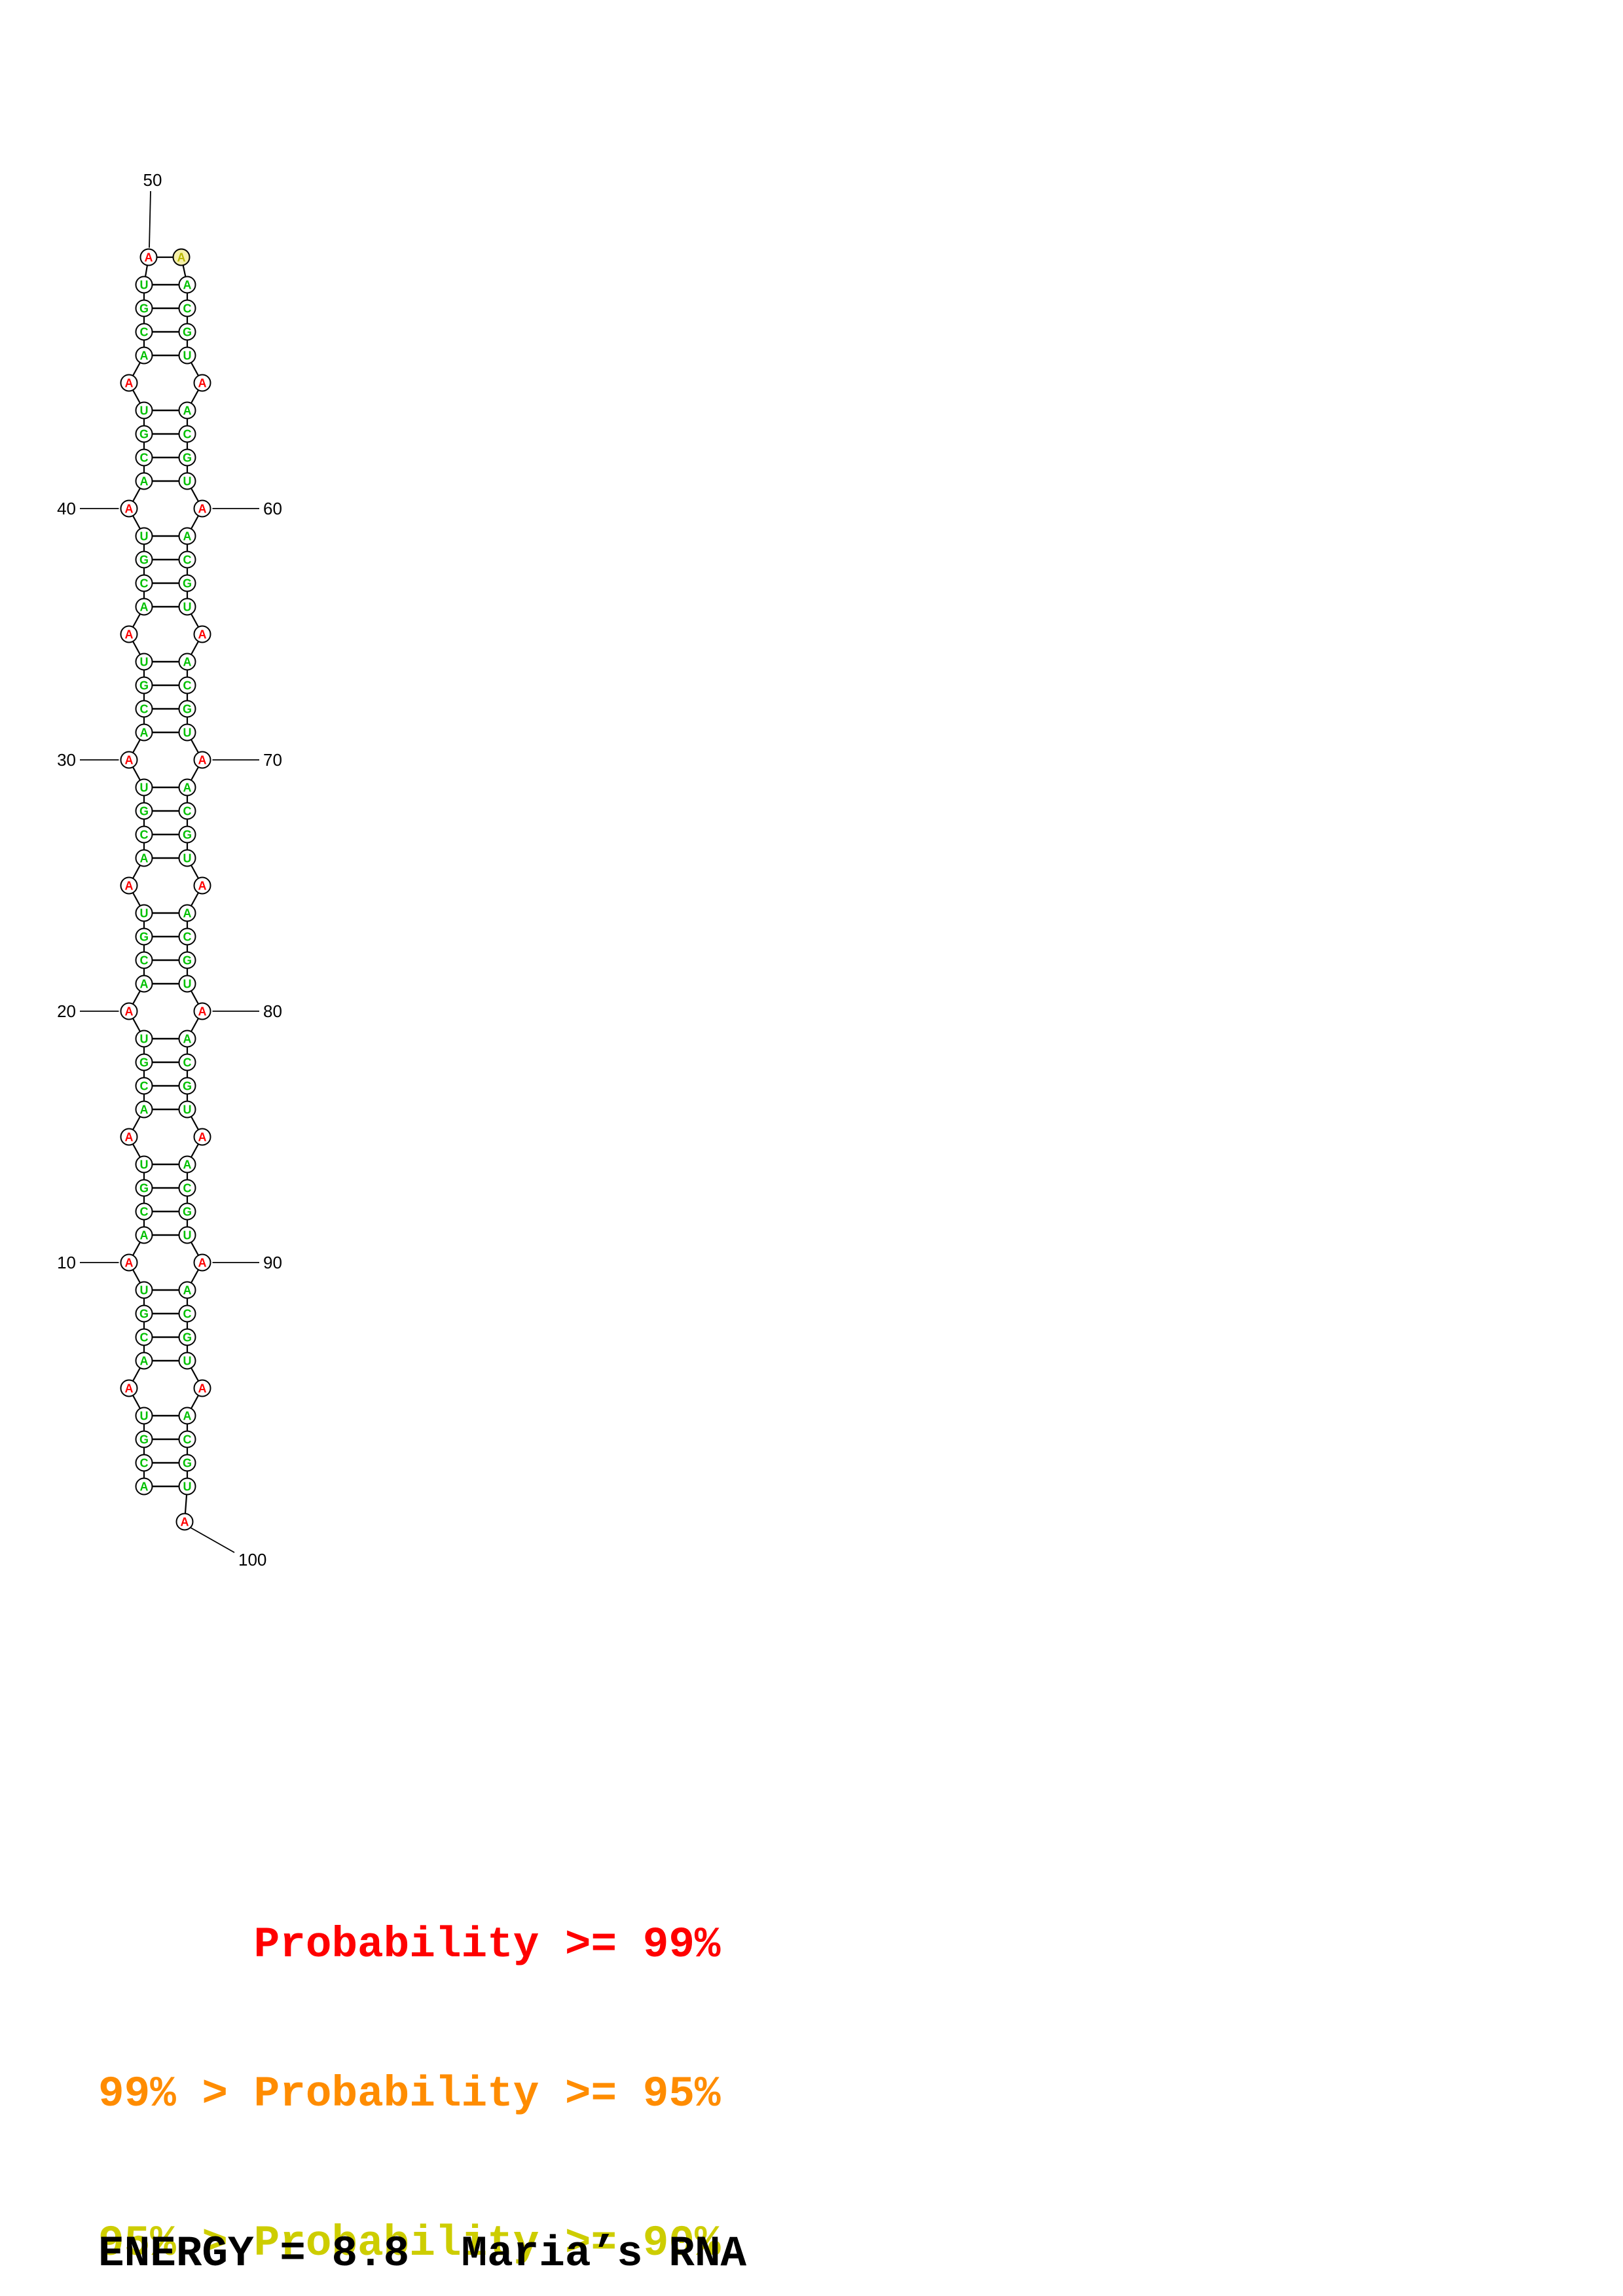  Describe the element at coordinates (66, 1011) in the screenshot. I see `position-label-20: 20` at that location.